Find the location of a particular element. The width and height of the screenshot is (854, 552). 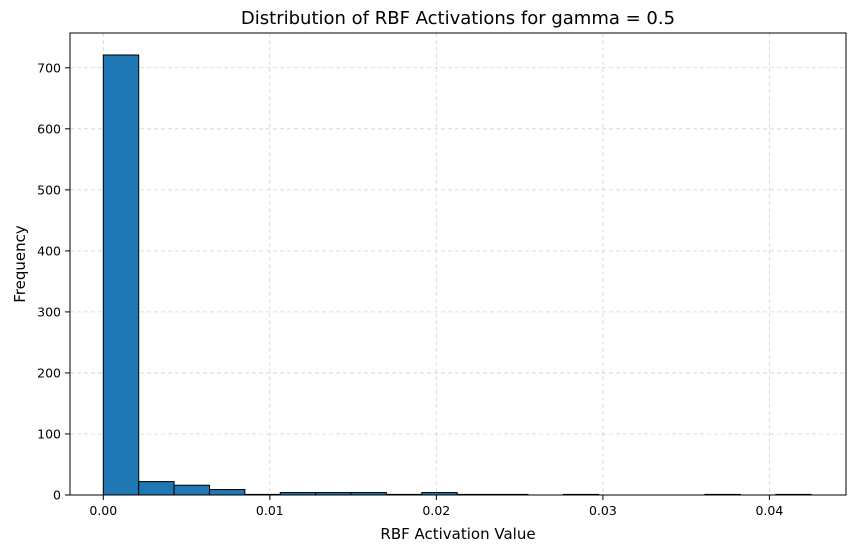

x-tick-label: 0.01 is located at coordinates (270, 510).